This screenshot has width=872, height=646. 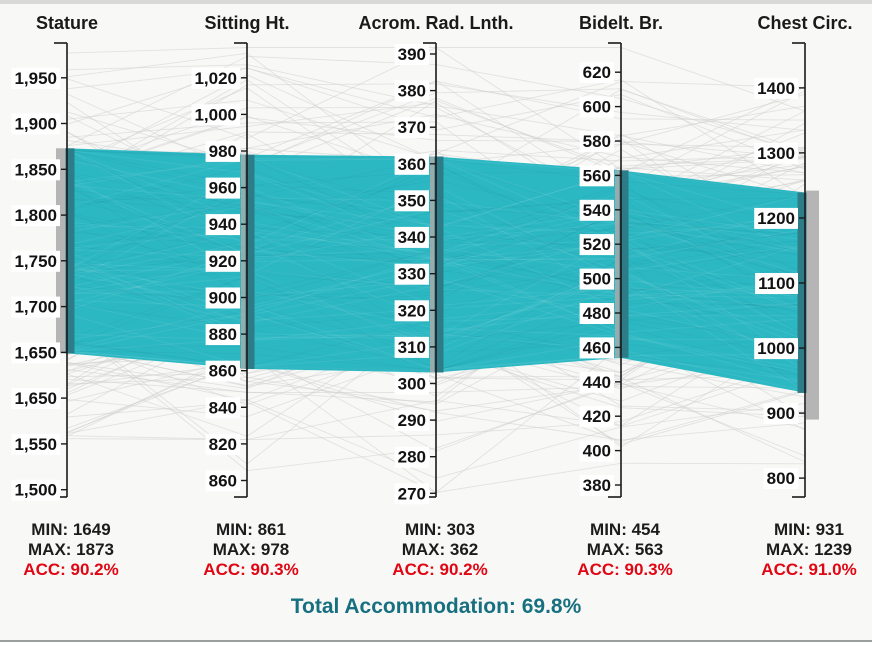 What do you see at coordinates (247, 23) in the screenshot?
I see `axis-title-sitting-ht: Sitting Ht.` at bounding box center [247, 23].